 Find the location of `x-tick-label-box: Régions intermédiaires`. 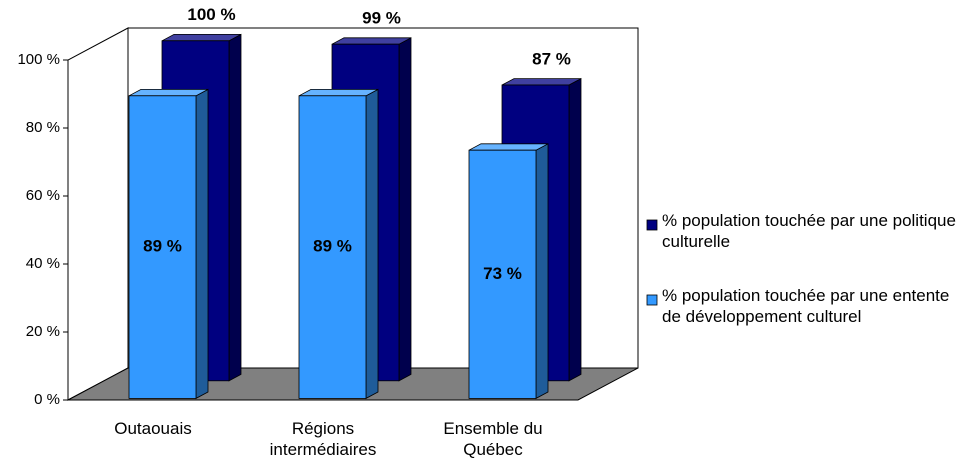

x-tick-label-box: Régions intermédiaires is located at coordinates (323, 439).